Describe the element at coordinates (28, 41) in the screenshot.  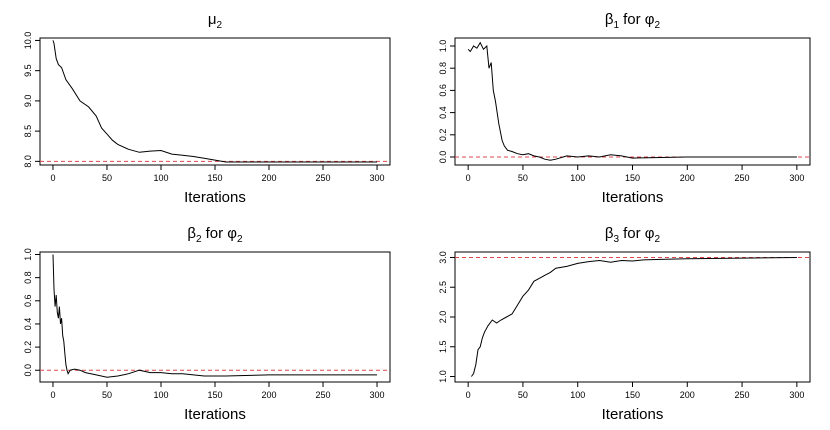
I see `y-tick-label: 10.0` at that location.